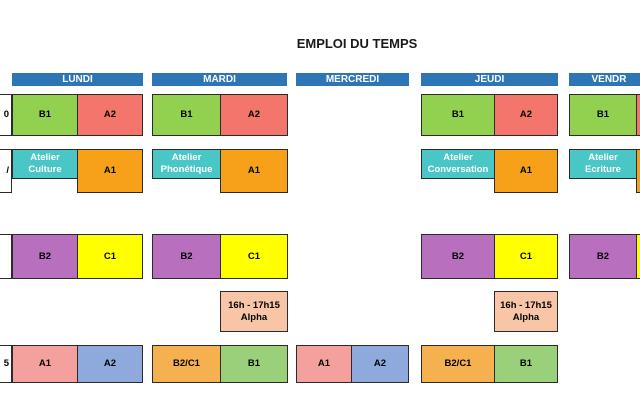  Describe the element at coordinates (603, 169) in the screenshot. I see `atelier-name: Ecriture` at that location.